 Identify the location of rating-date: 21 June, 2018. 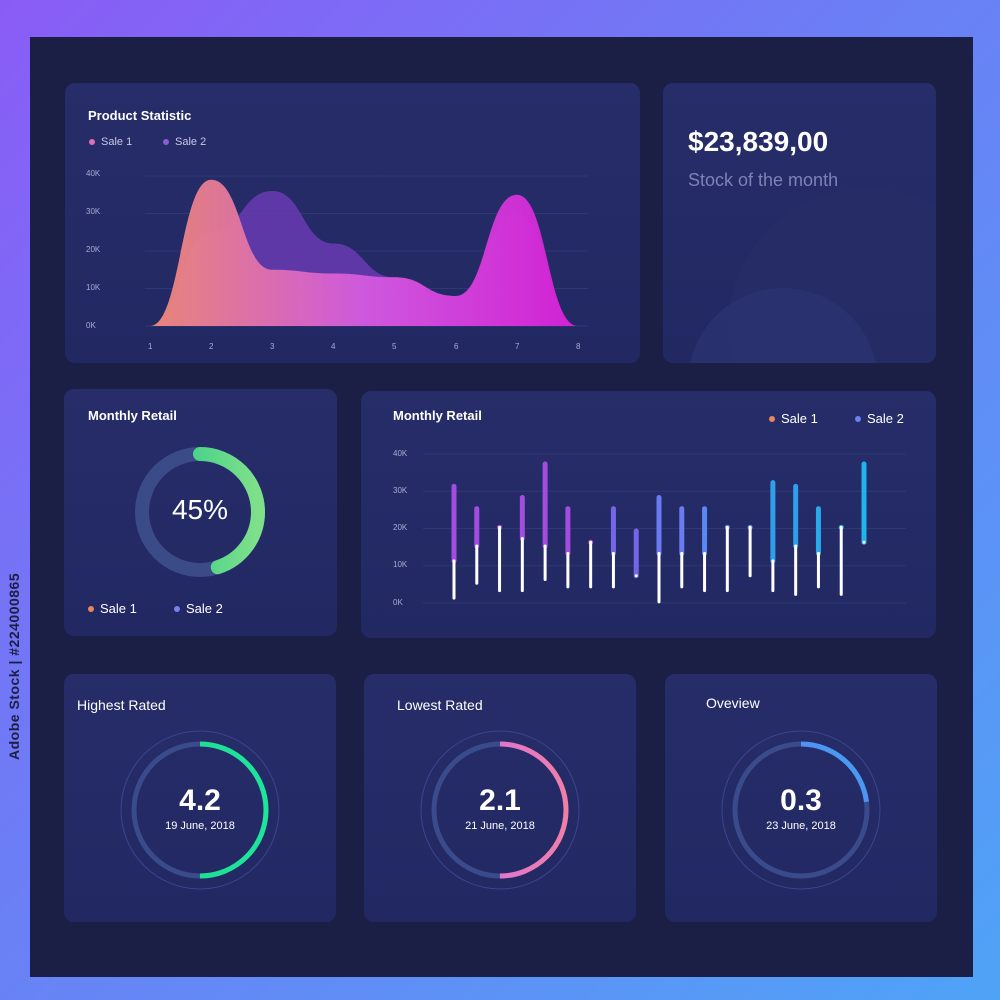
(500, 826).